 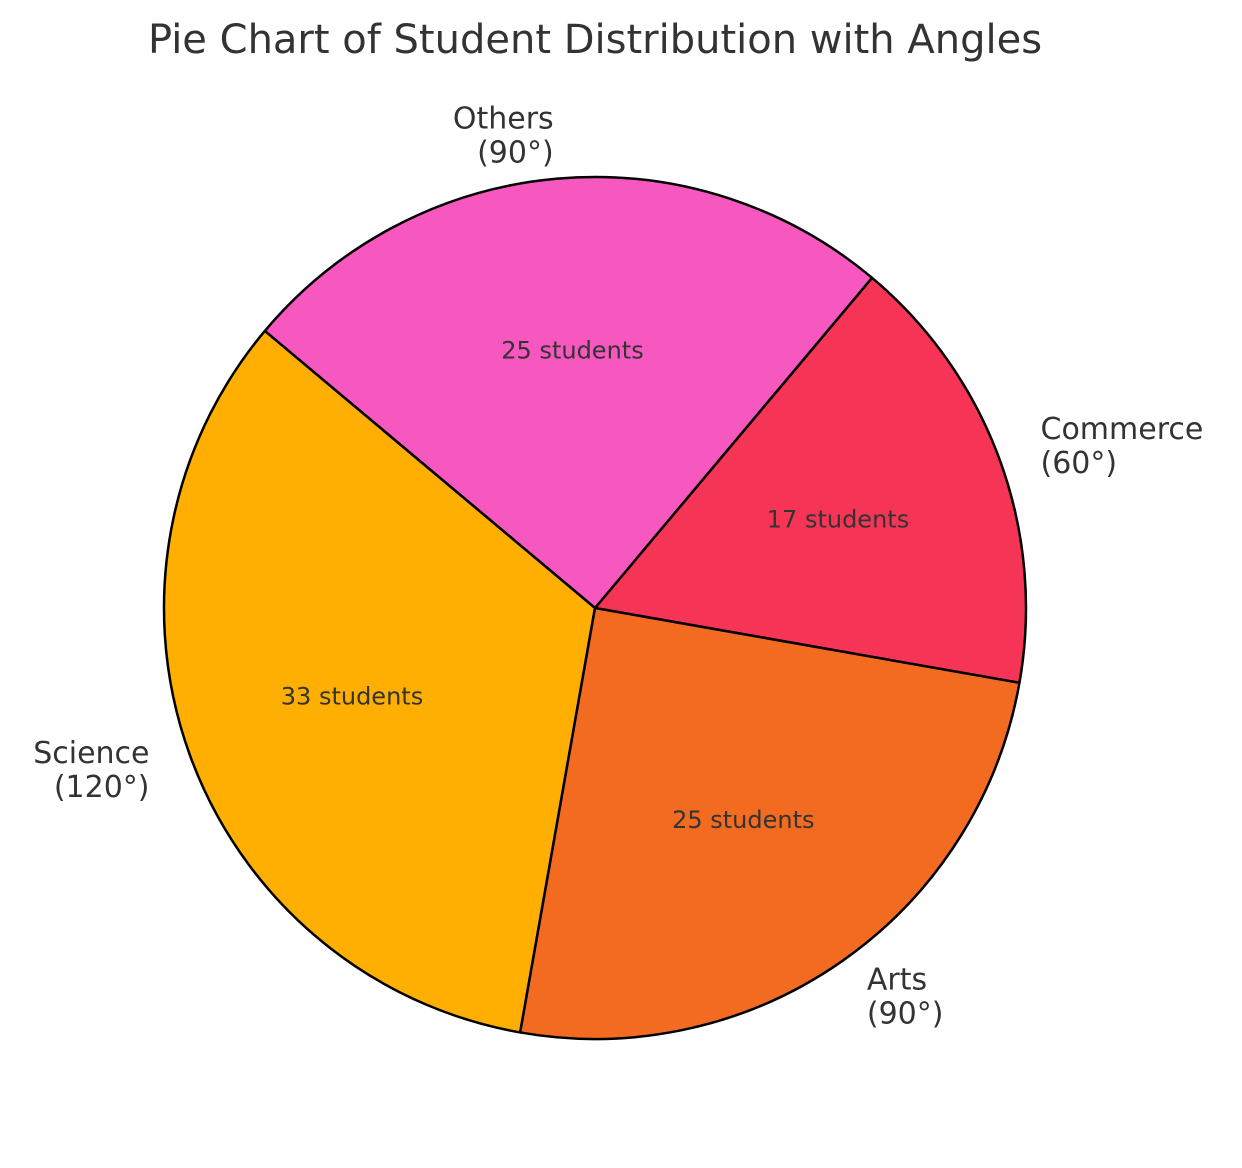 What do you see at coordinates (572, 350) in the screenshot?
I see `slice-value-label-others: 25 students` at bounding box center [572, 350].